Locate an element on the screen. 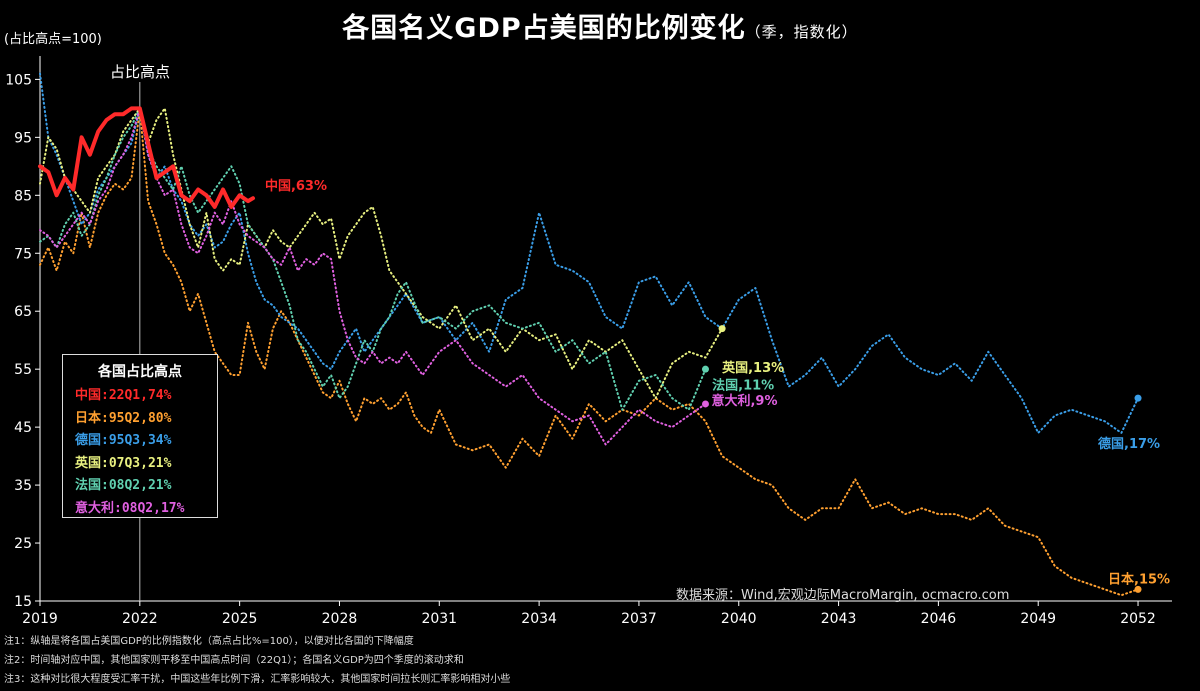 Image resolution: width=1200 pixels, height=691 pixels. x-tick-label: 2025 is located at coordinates (240, 619).